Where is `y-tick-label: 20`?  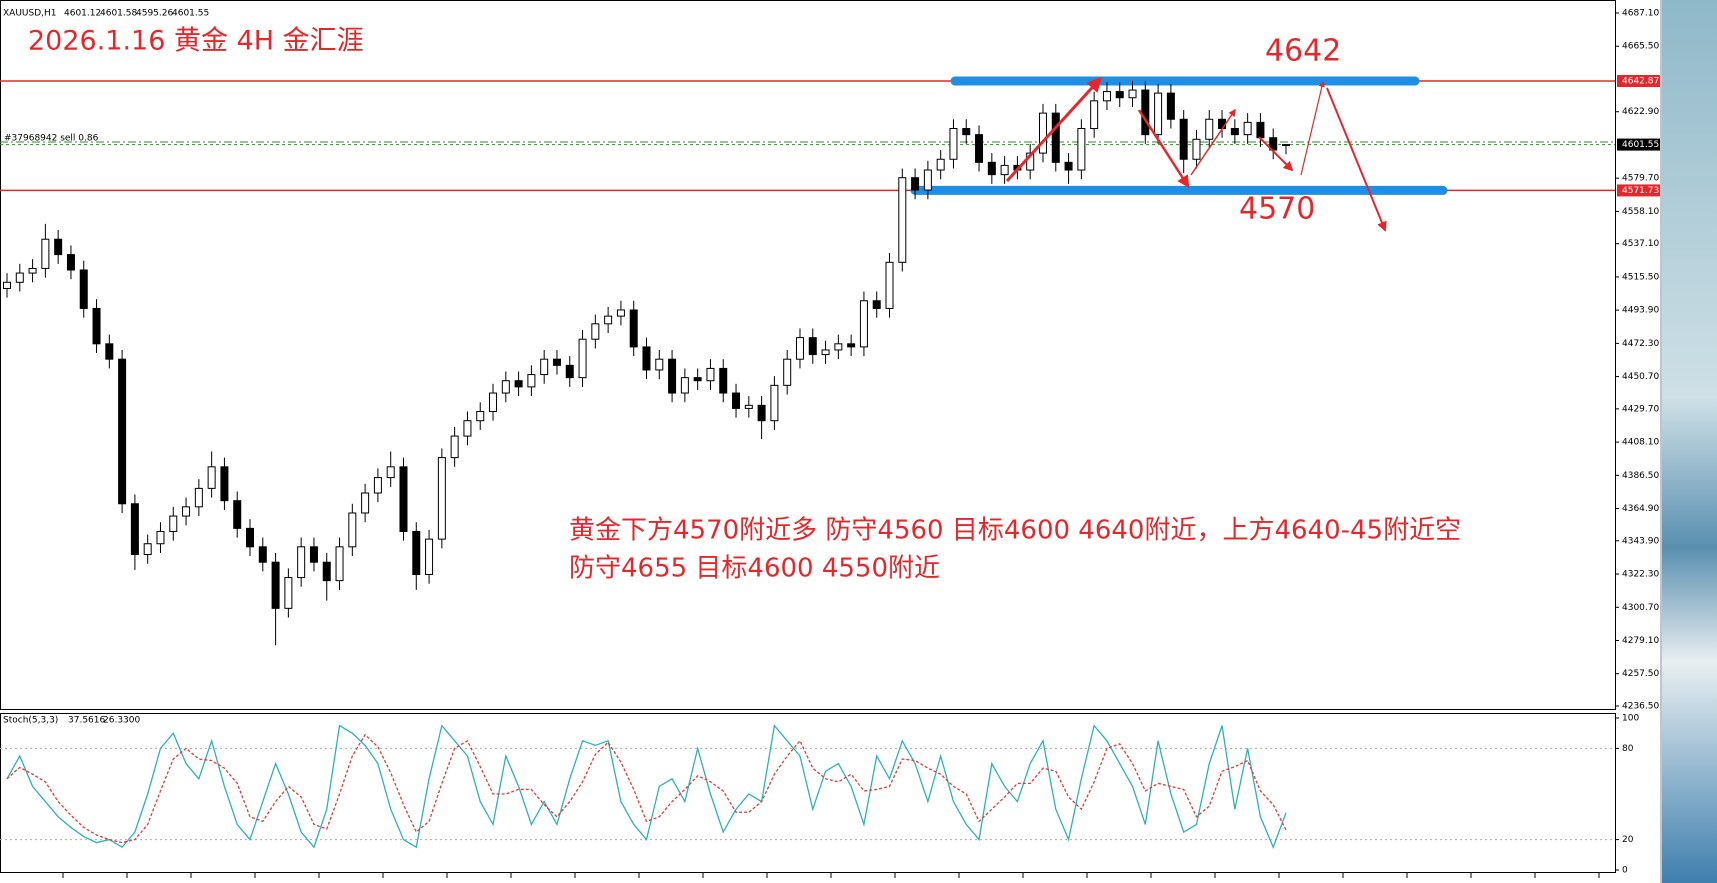 y-tick-label: 20 is located at coordinates (1628, 840).